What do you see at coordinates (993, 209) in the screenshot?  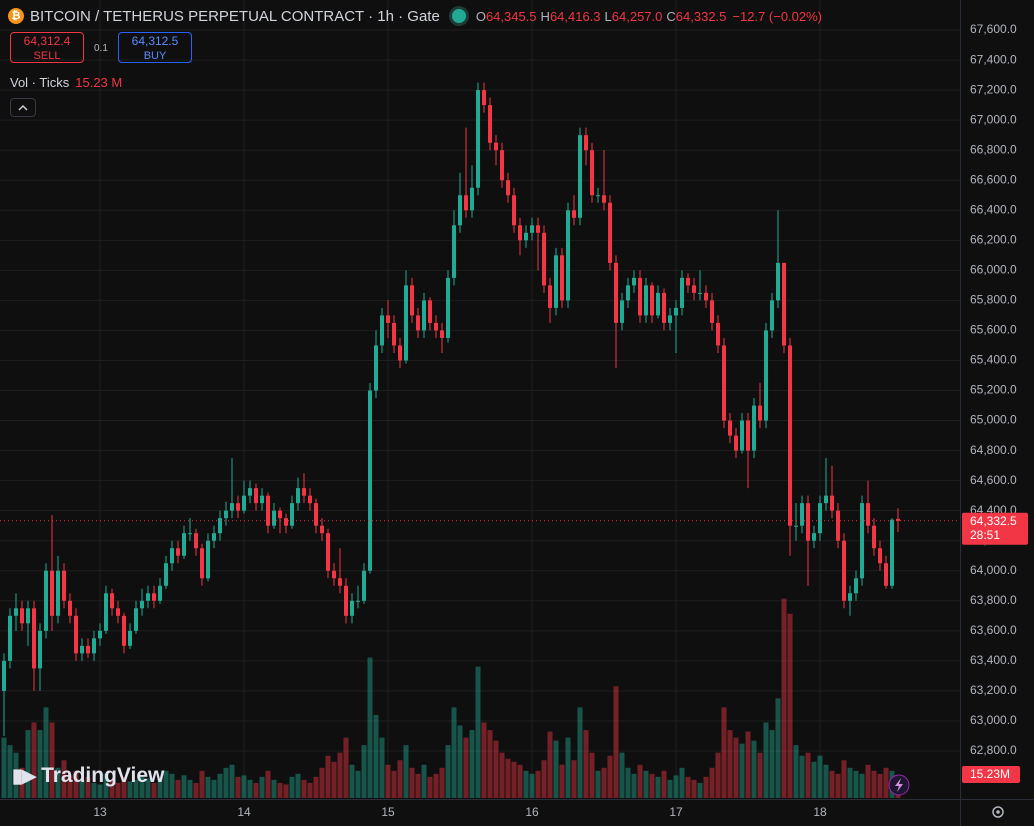 I see `y-tick-label: 66,400.0` at bounding box center [993, 209].